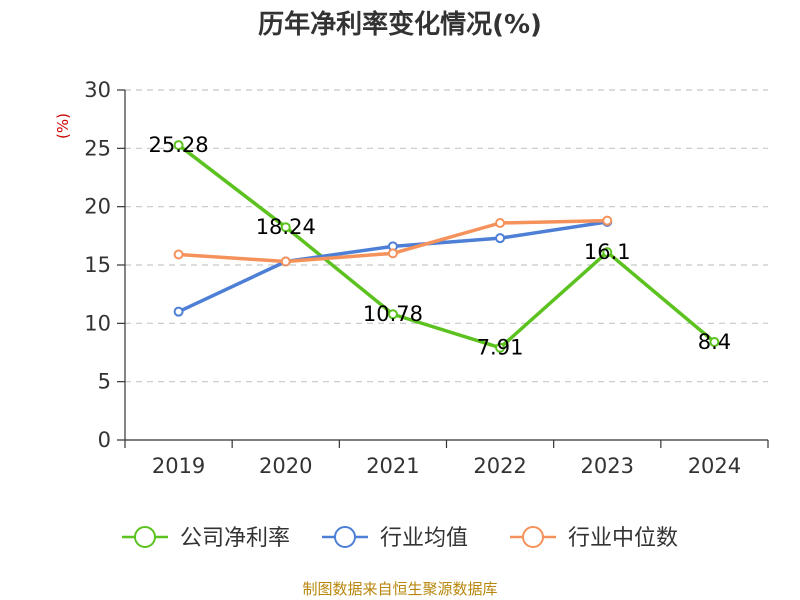 The height and width of the screenshot is (600, 800). I want to click on data-label: 10.78, so click(393, 314).